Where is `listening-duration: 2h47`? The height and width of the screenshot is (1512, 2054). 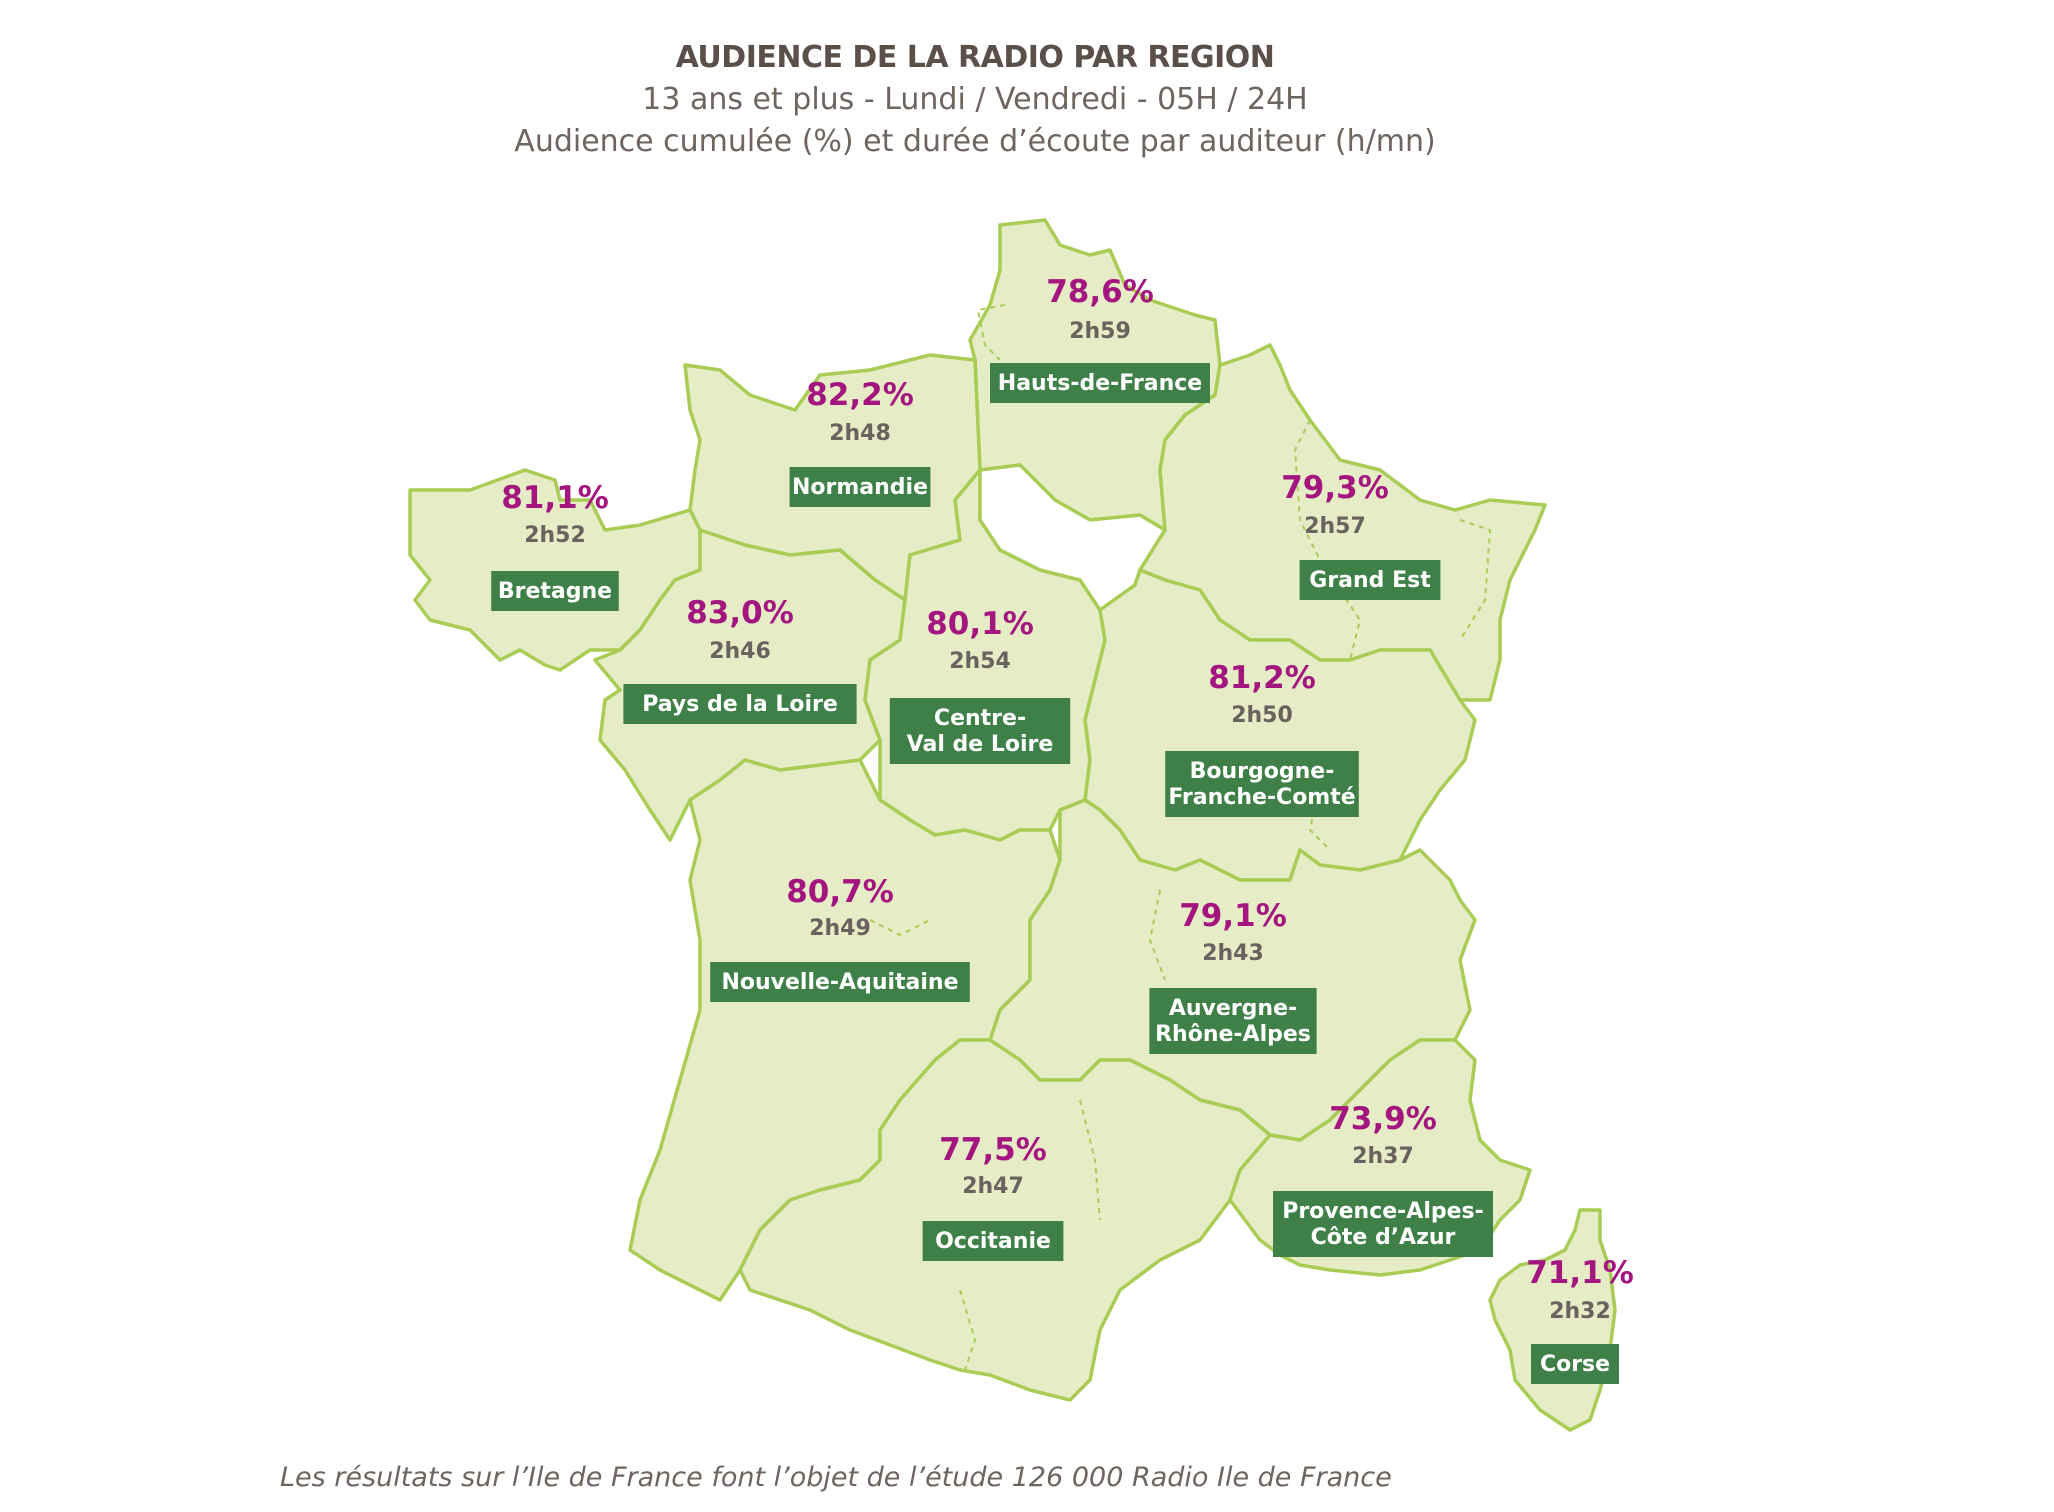 listening-duration: 2h47 is located at coordinates (993, 1186).